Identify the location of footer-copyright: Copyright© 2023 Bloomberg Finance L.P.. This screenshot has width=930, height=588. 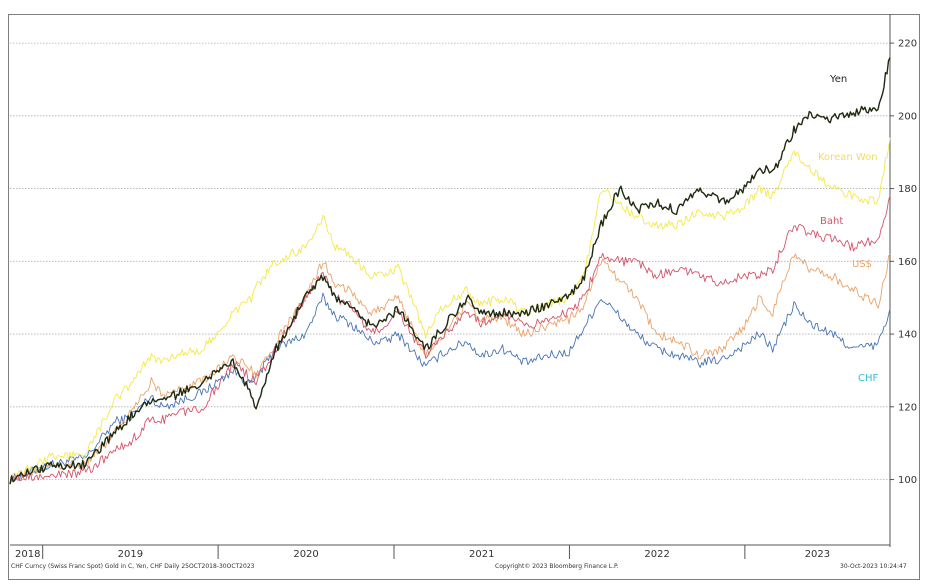
(557, 566).